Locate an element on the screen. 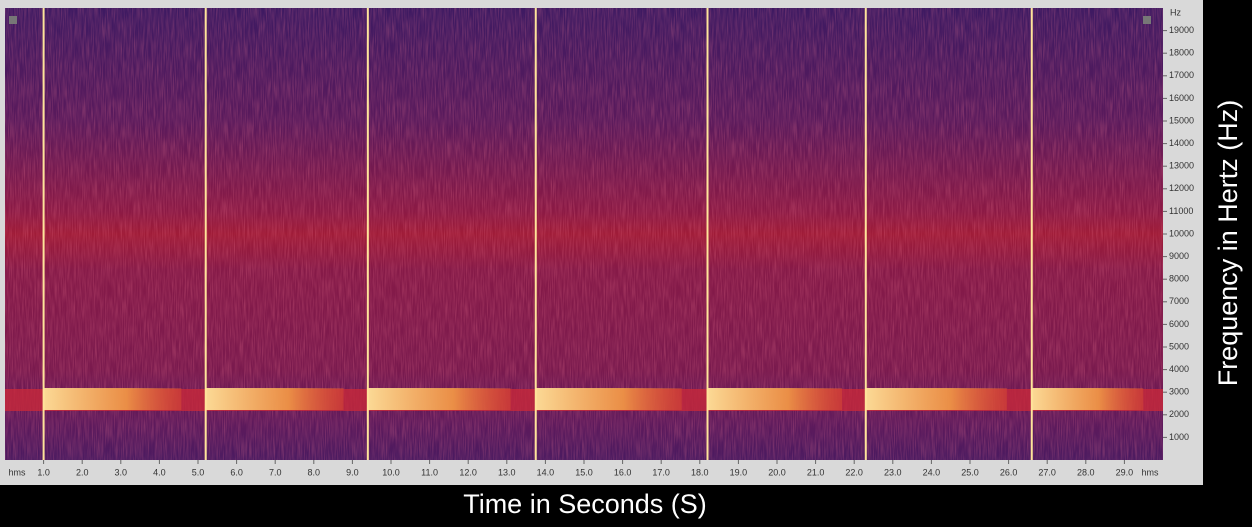  x-tick-label: 7.0 is located at coordinates (275, 472).